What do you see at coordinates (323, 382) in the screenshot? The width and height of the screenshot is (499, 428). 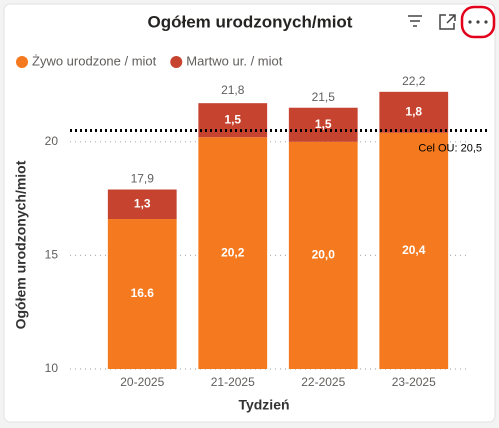 I see `x-tick-label: 22-2025` at bounding box center [323, 382].